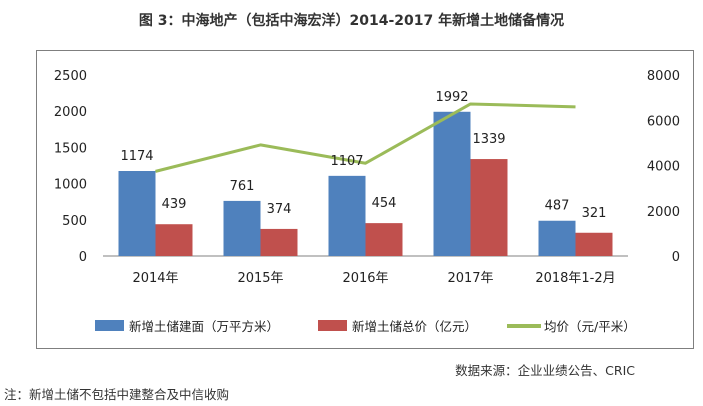 This screenshot has height=406, width=703. Describe the element at coordinates (74, 221) in the screenshot. I see `left-axis-tick-label: 500` at that location.